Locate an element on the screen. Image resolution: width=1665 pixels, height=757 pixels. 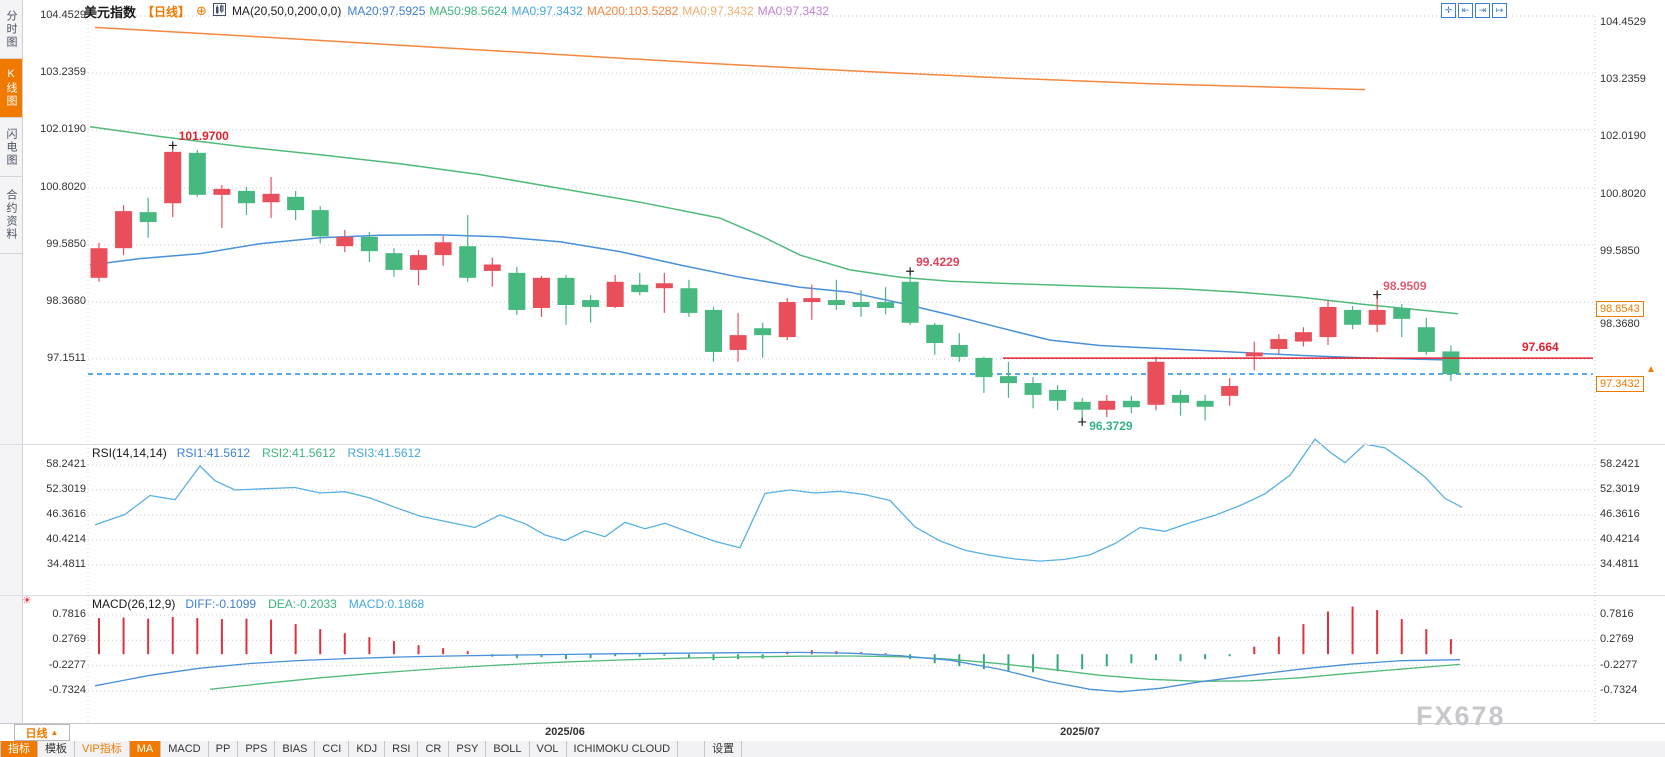
sidebar-tab-4: 合约资料 is located at coordinates (11, 215).